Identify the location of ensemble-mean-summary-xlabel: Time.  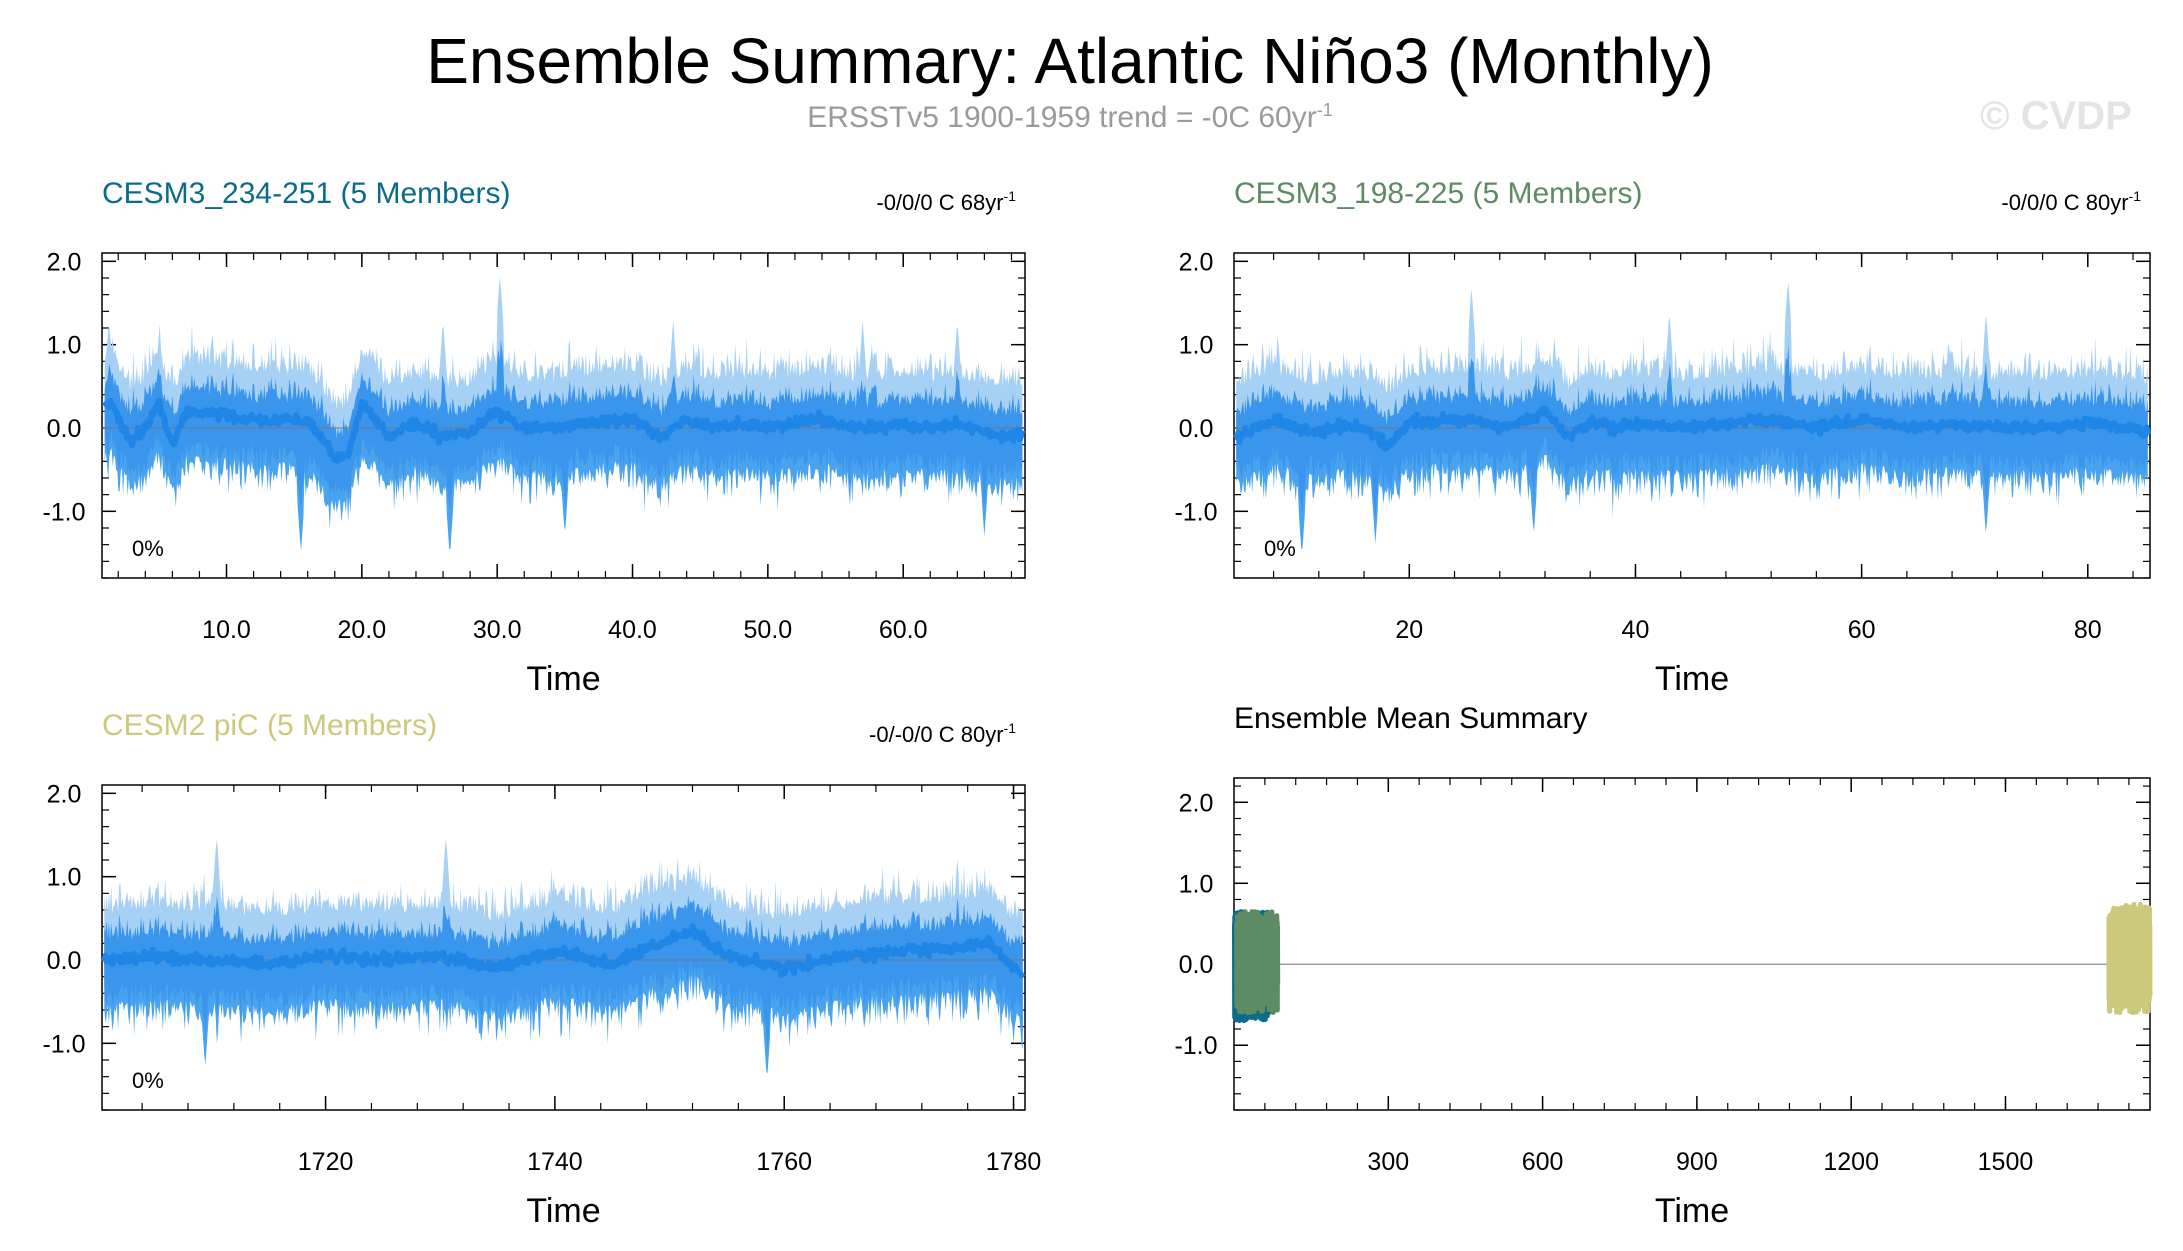
(1692, 1211).